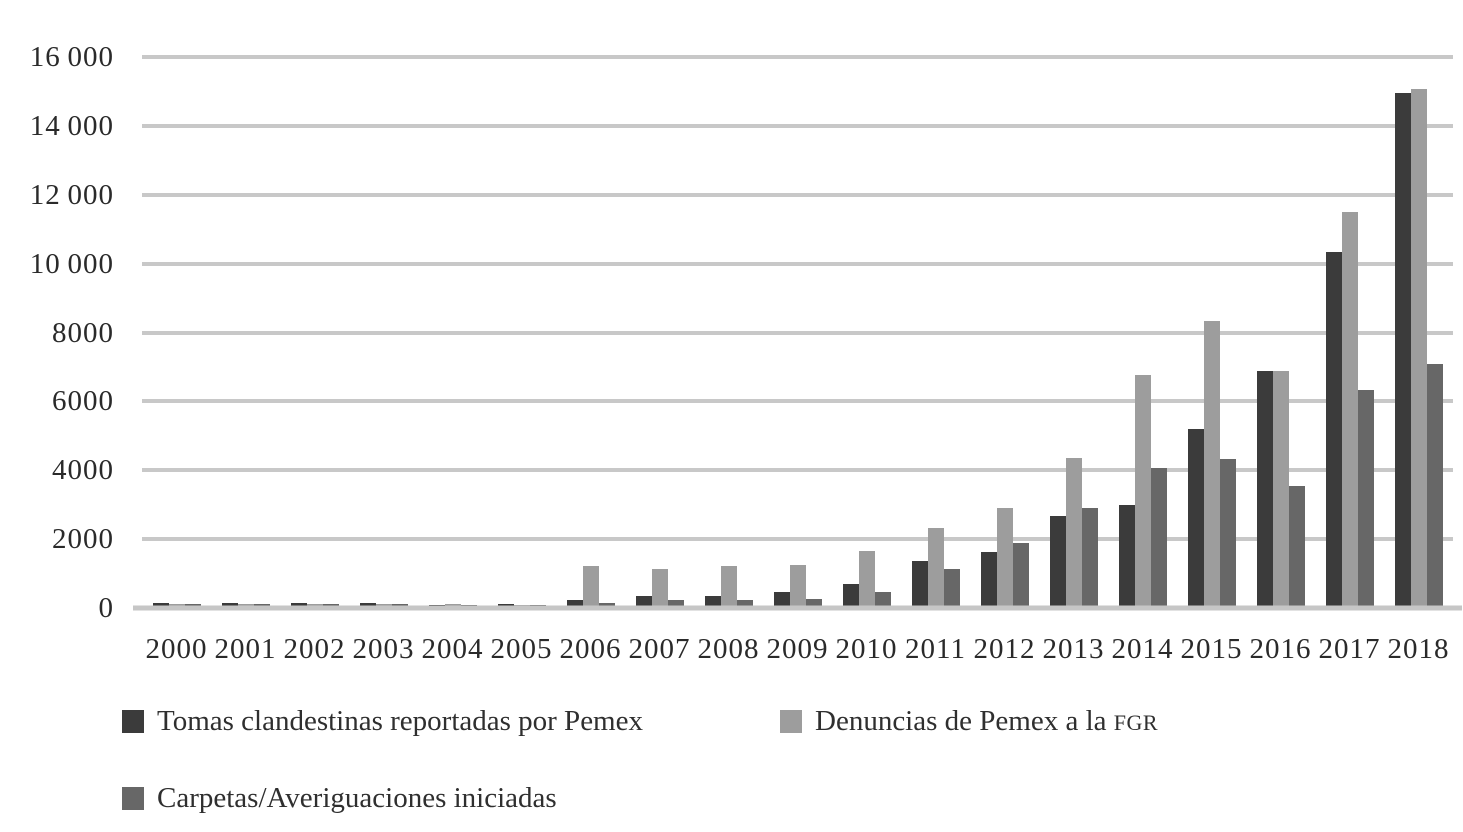  Describe the element at coordinates (245, 649) in the screenshot. I see `x-tick-label-2001: 2001` at that location.